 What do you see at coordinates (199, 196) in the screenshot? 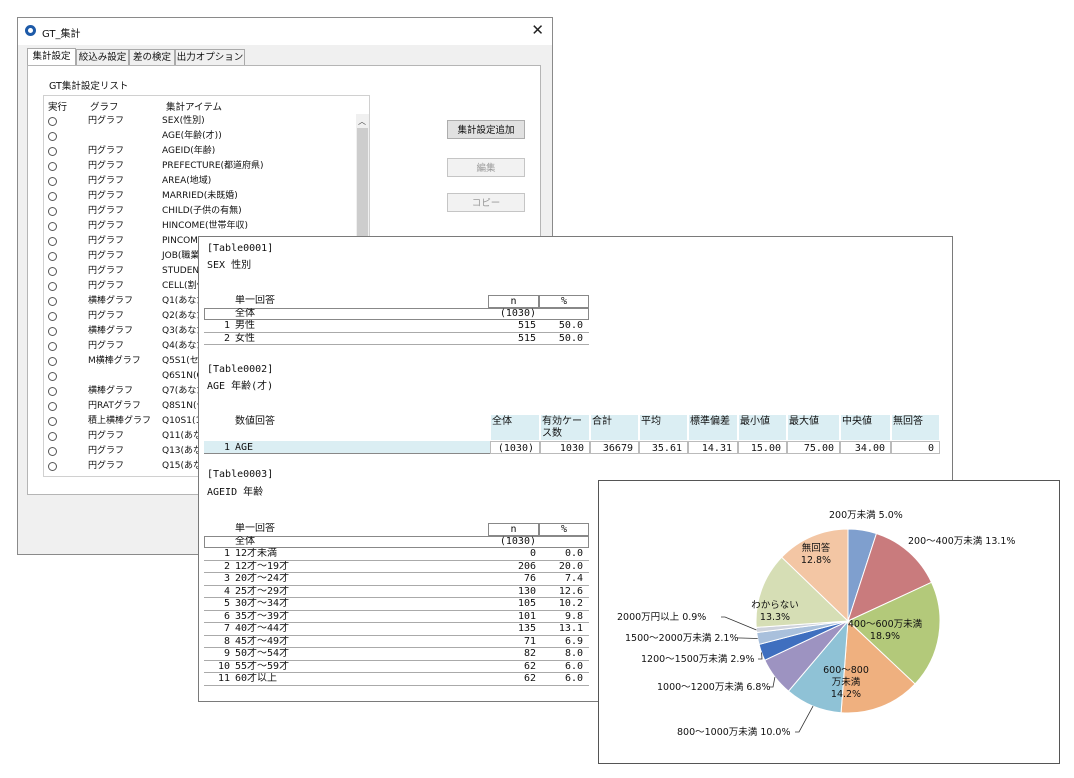
I see `list-item: 円グラフ MARRIED(未既婚)` at bounding box center [199, 196].